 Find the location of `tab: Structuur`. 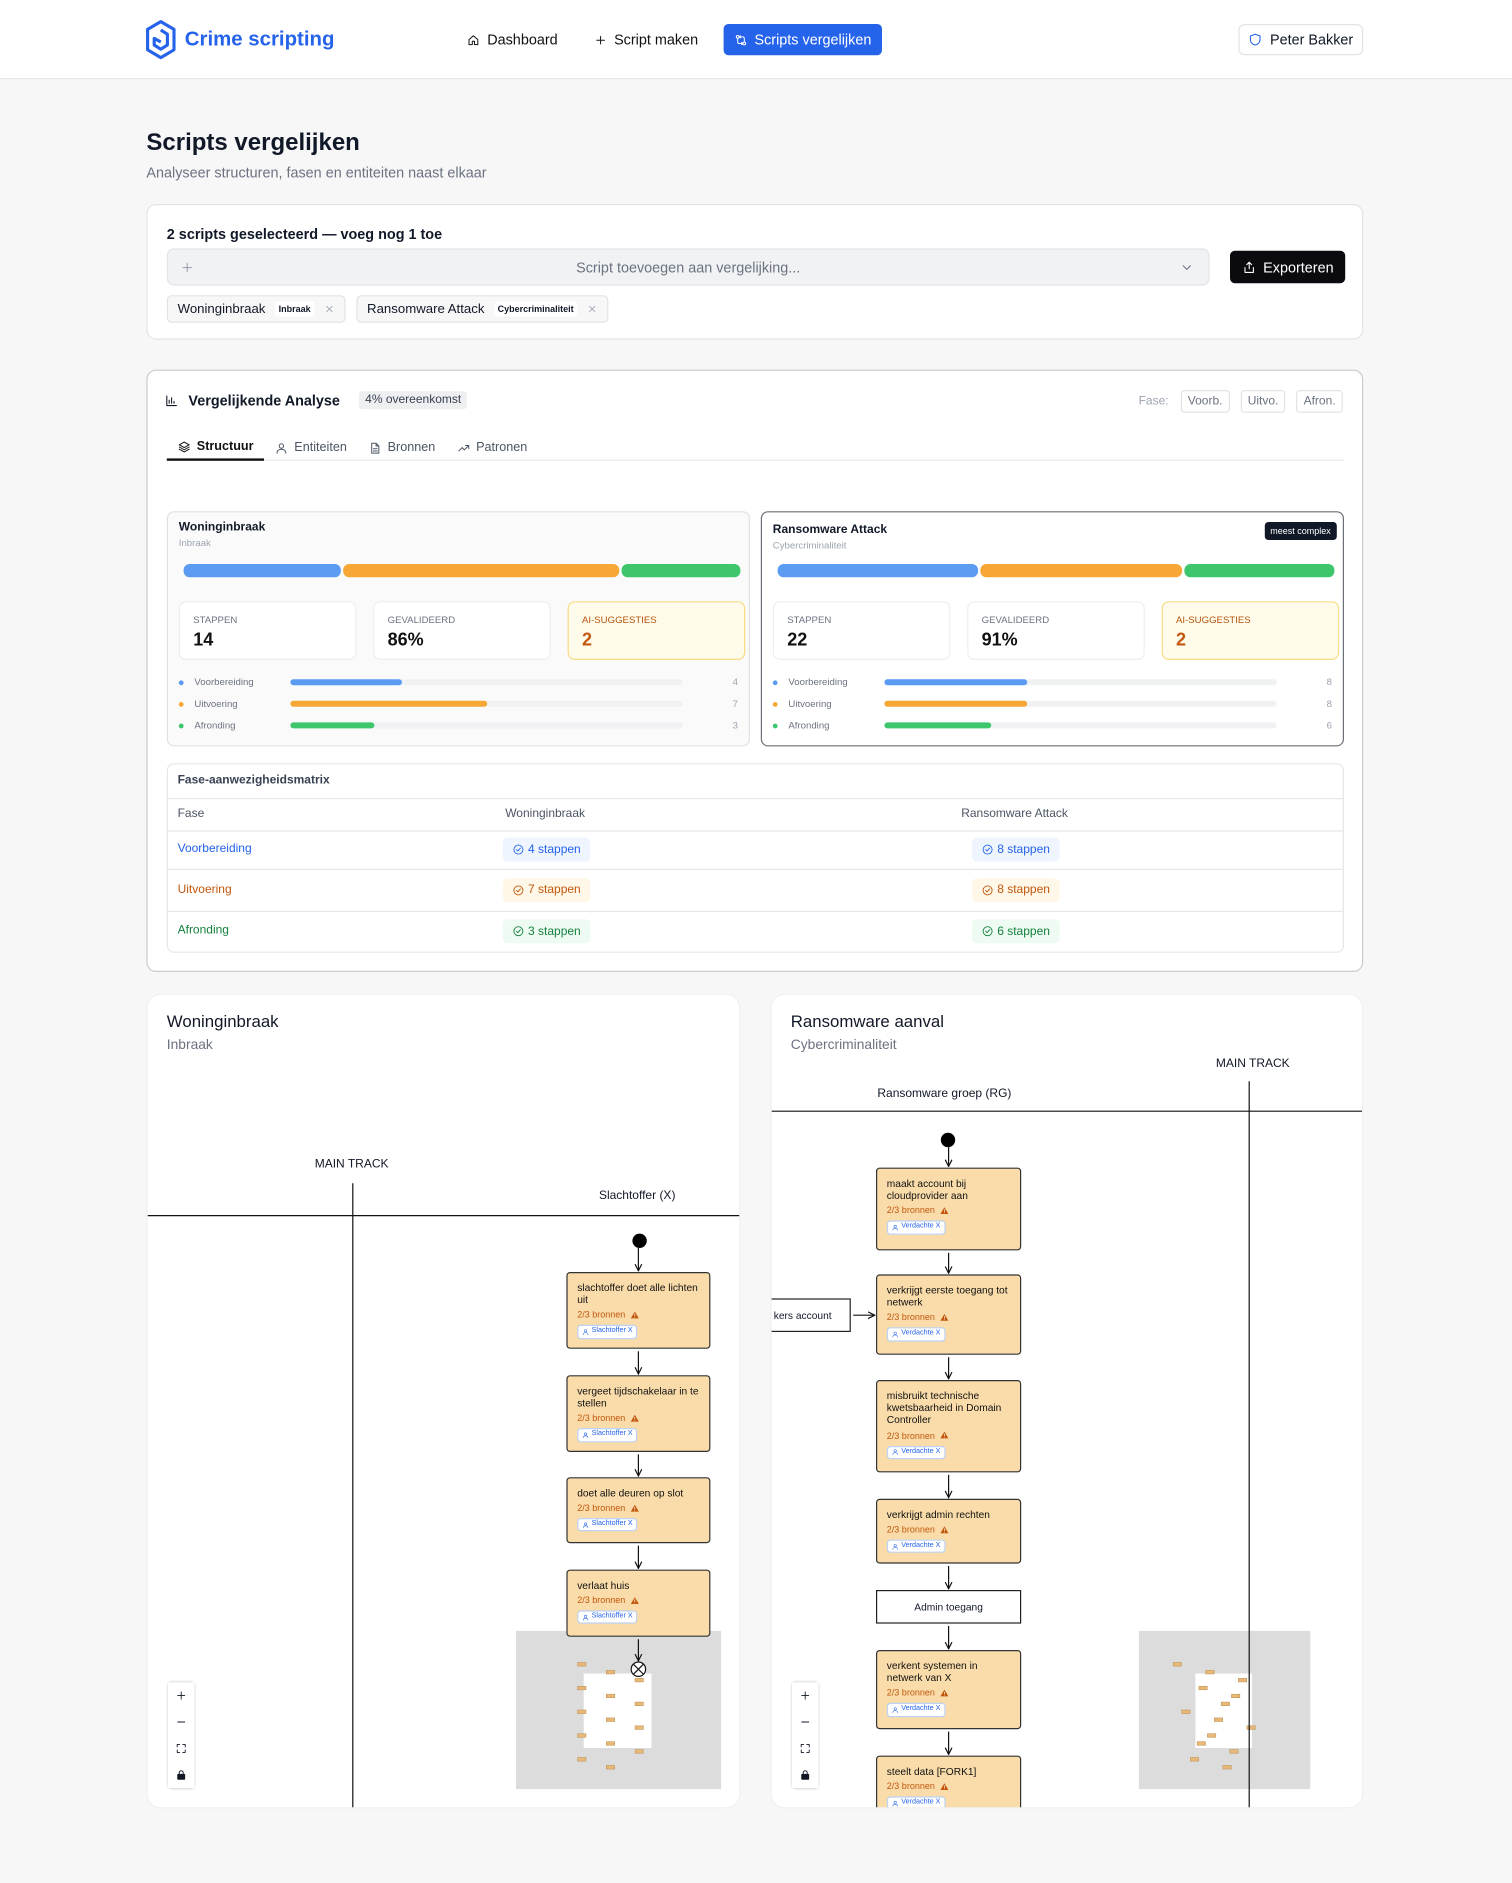

tab: Structuur is located at coordinates (215, 447).